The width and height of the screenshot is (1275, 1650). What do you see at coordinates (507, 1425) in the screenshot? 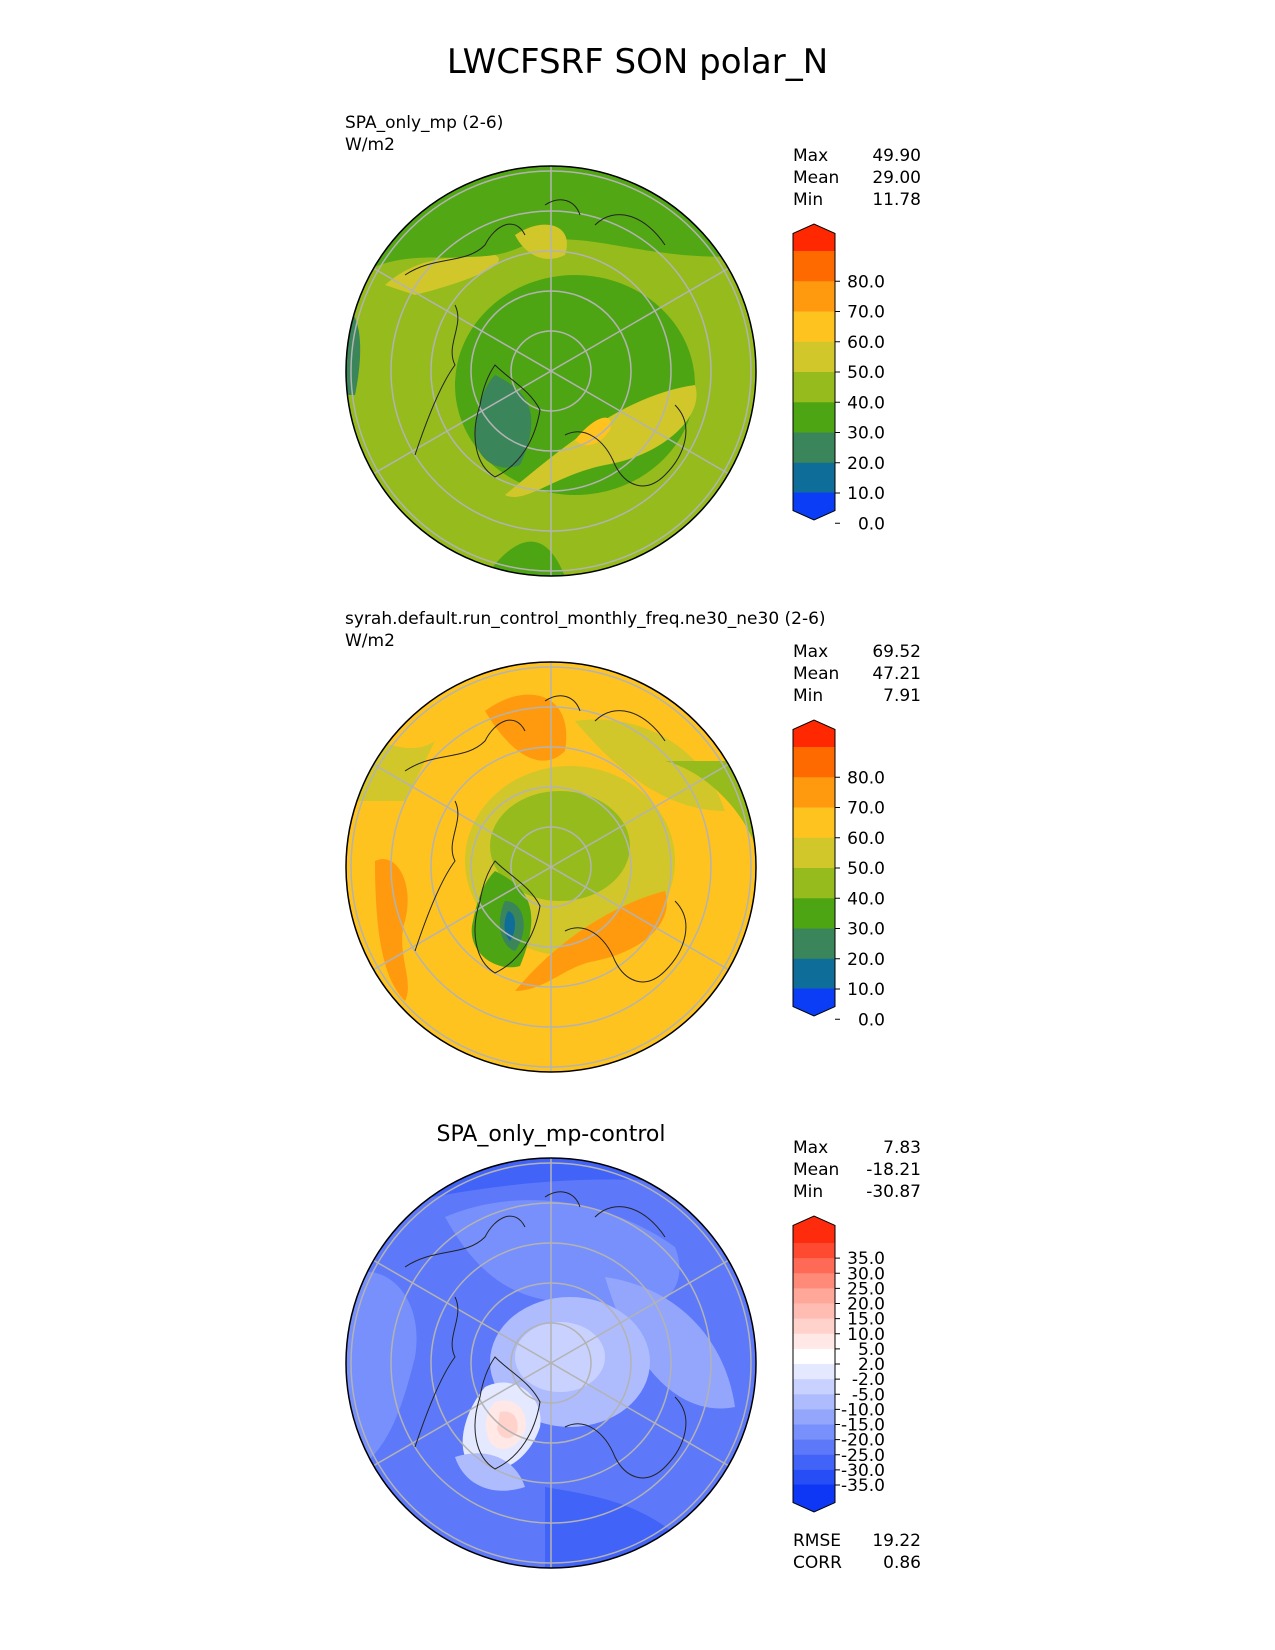
I see `panel3-field-greenland-max` at bounding box center [507, 1425].